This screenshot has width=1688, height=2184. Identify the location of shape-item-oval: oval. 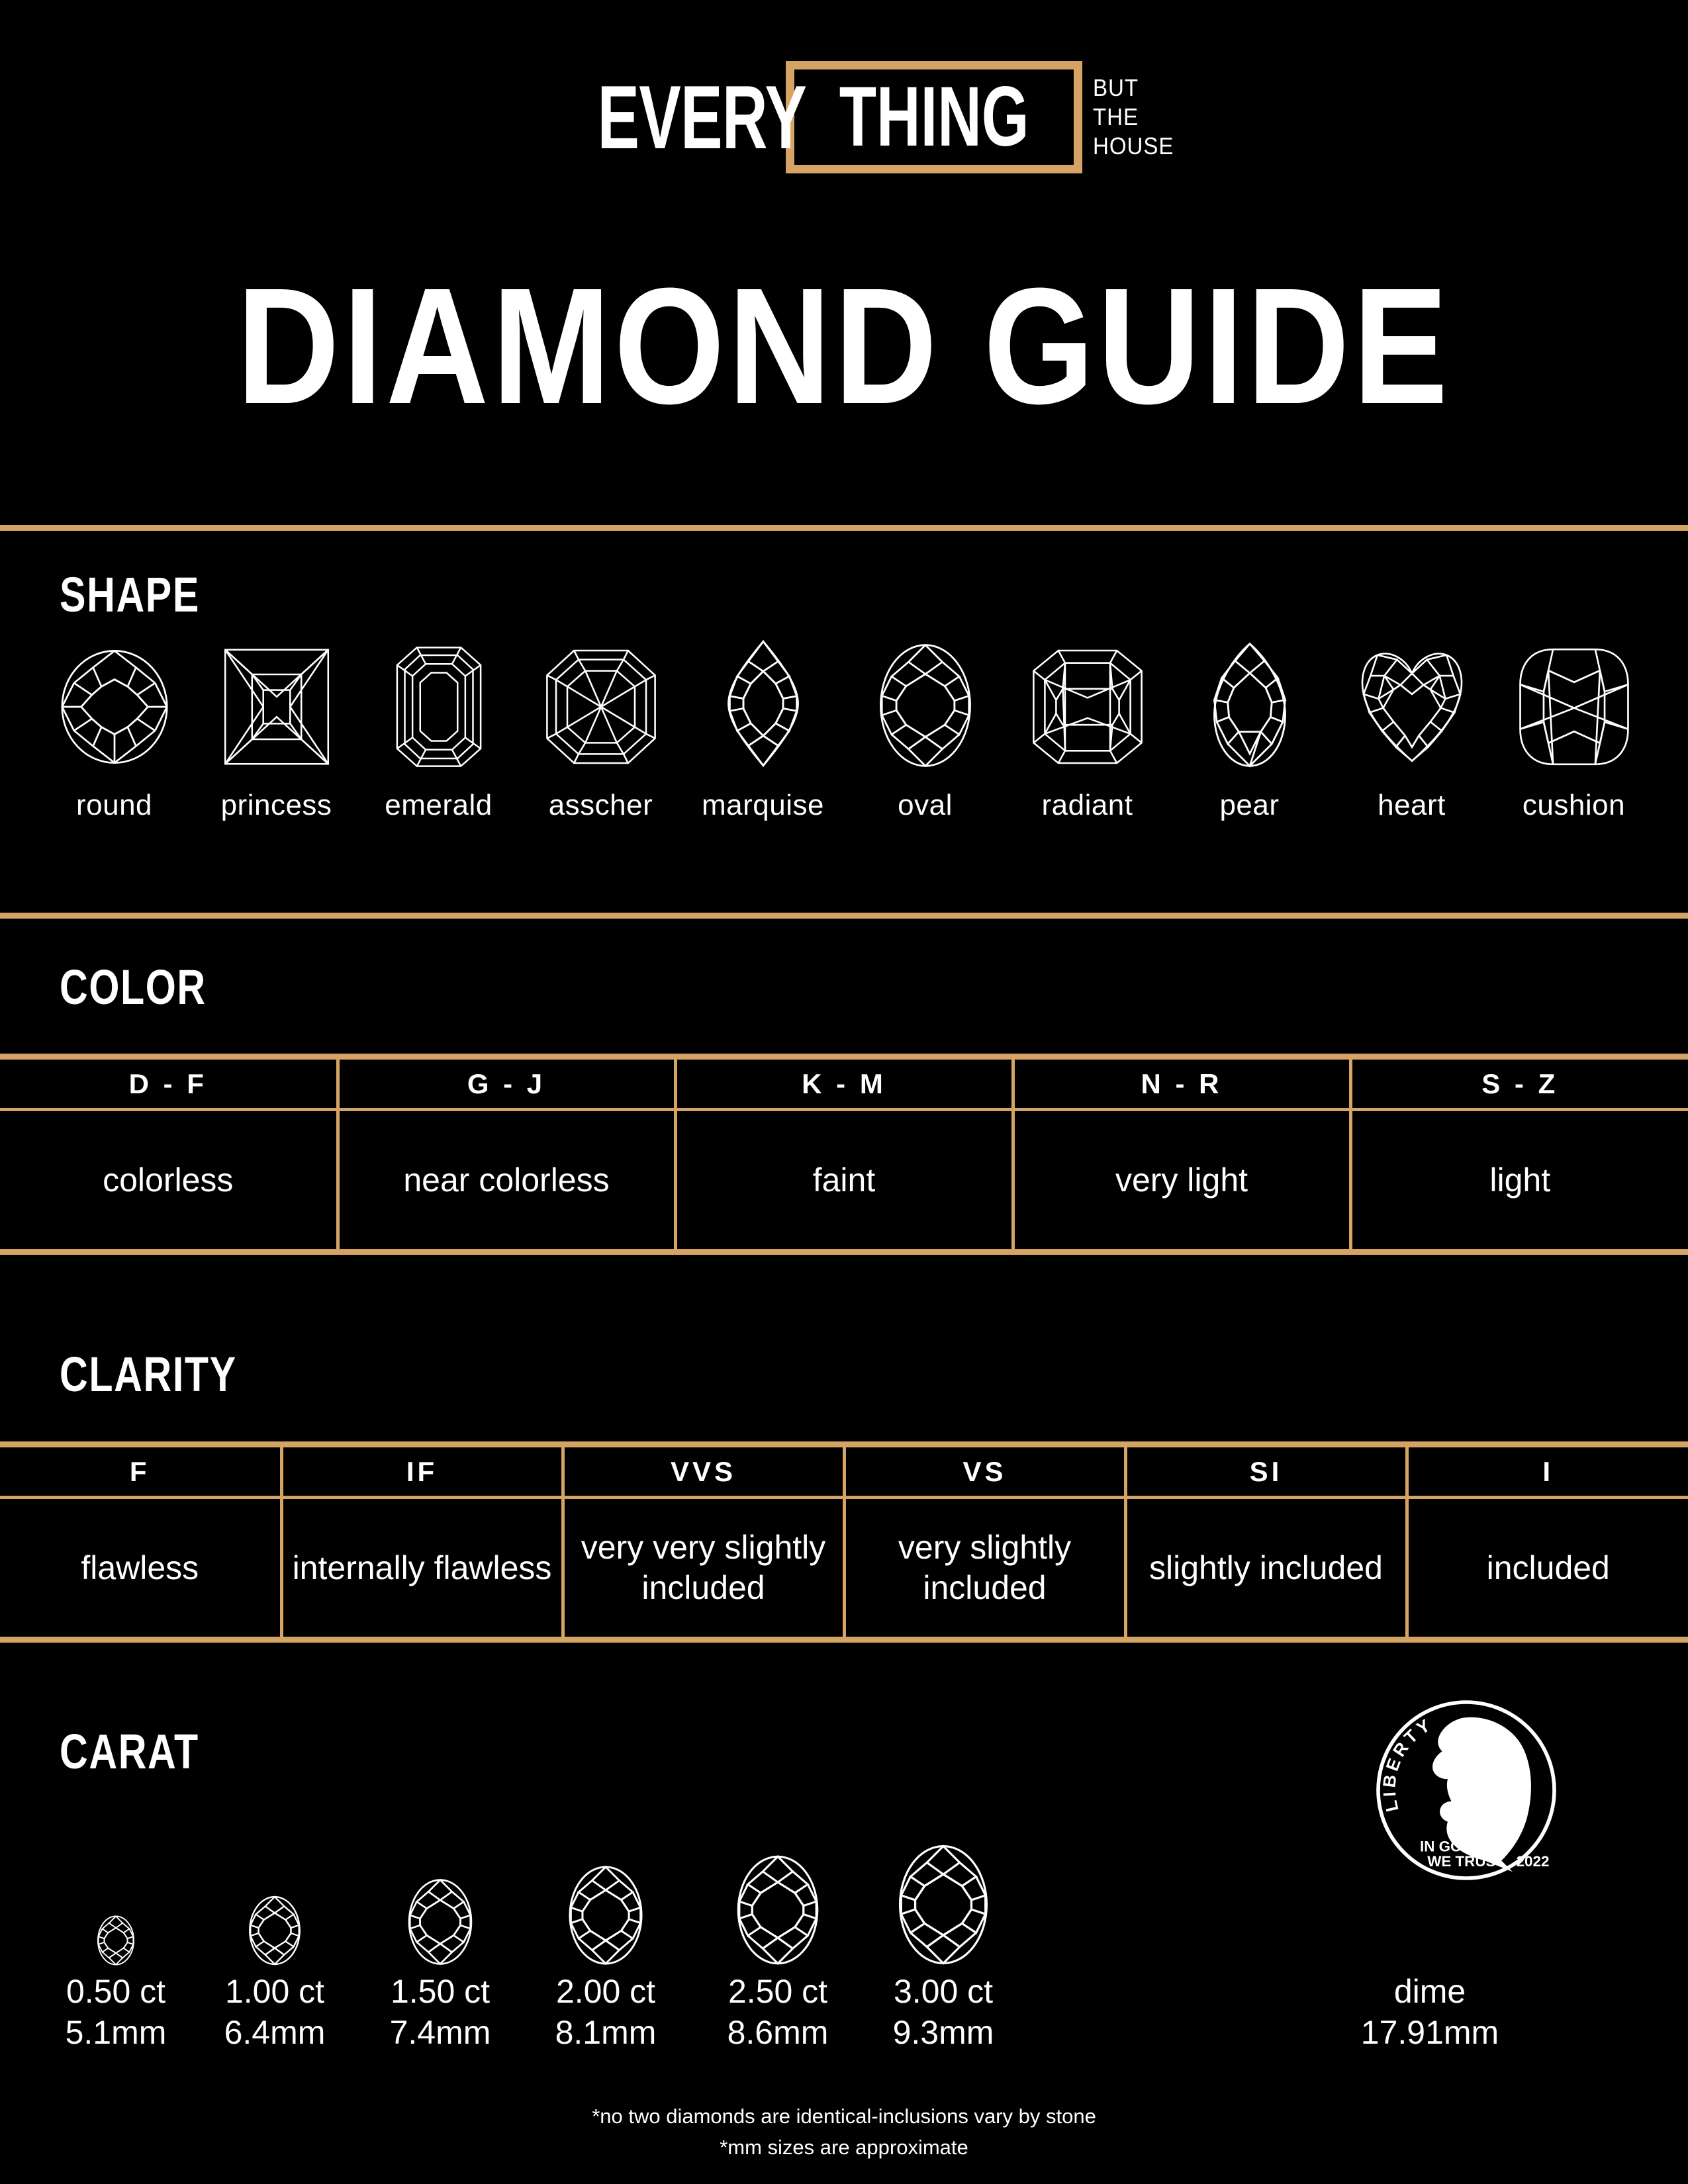
(925, 731).